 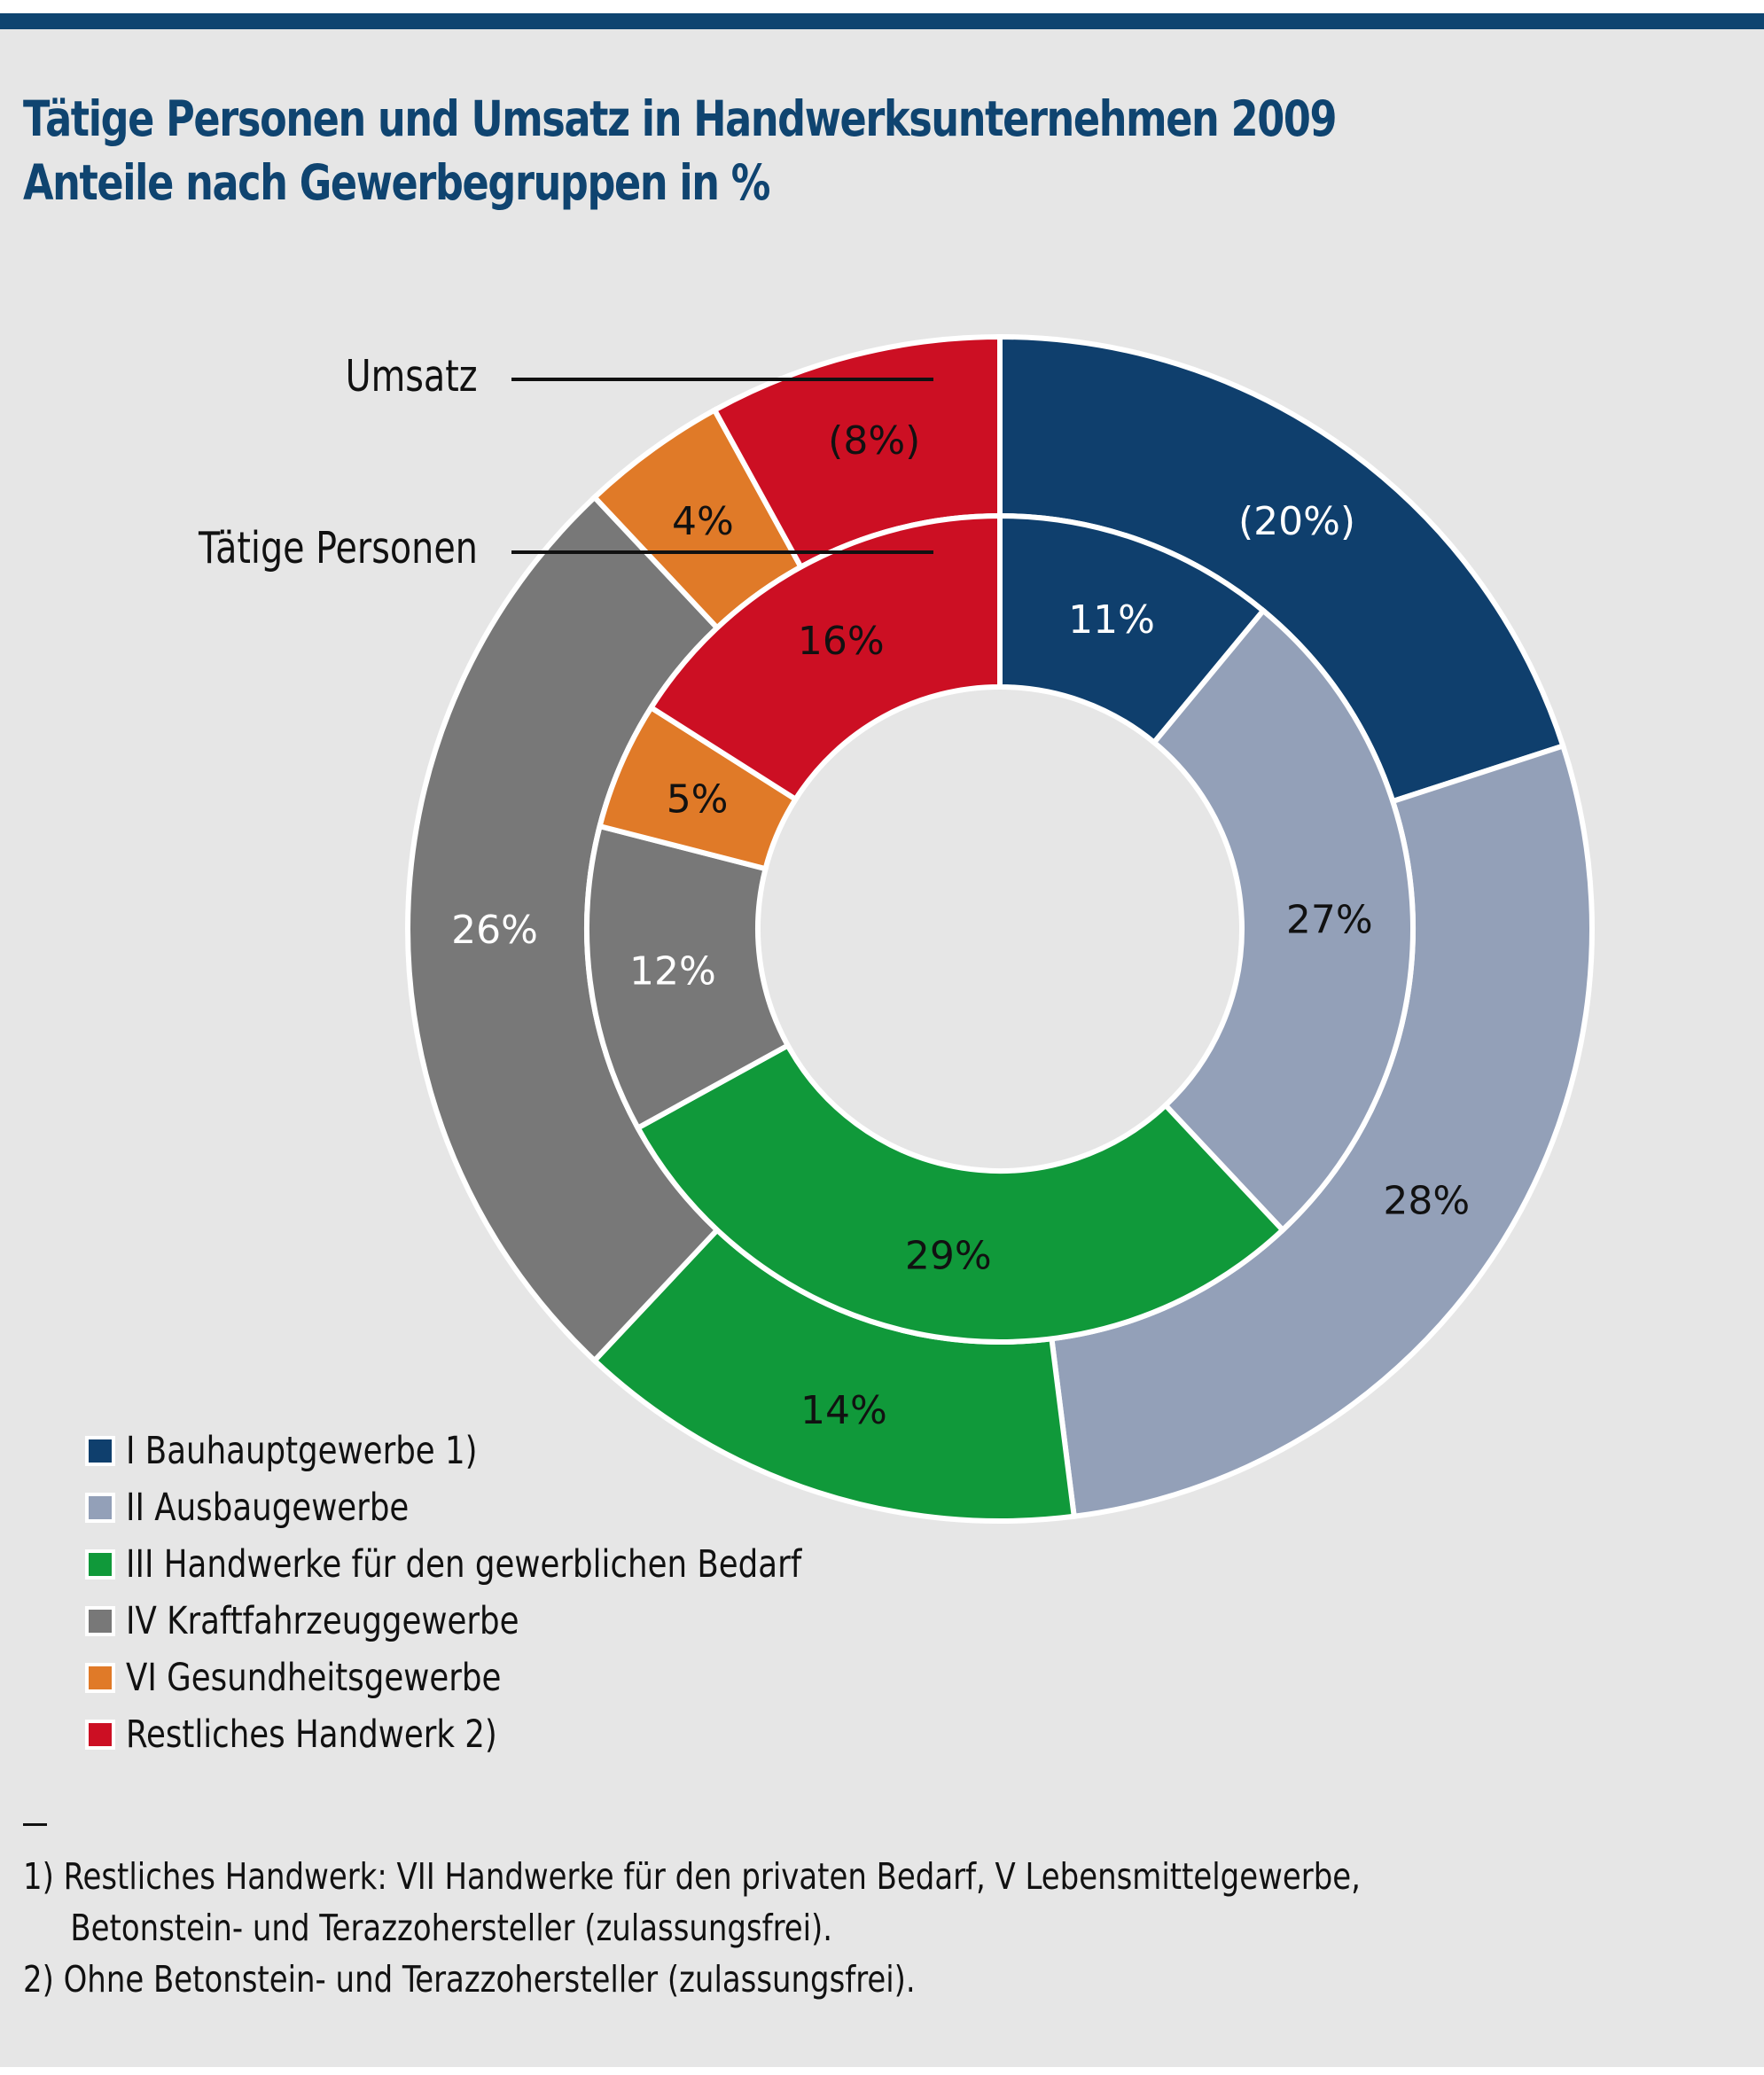 What do you see at coordinates (882, 21) in the screenshot?
I see `top-accent-bar` at bounding box center [882, 21].